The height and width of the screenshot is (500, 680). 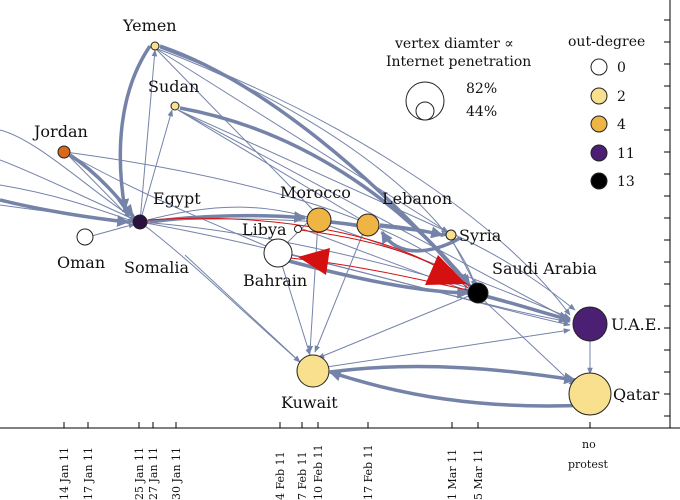 I want to click on axis-date-label: 25 Jan 11, so click(x=139, y=473).